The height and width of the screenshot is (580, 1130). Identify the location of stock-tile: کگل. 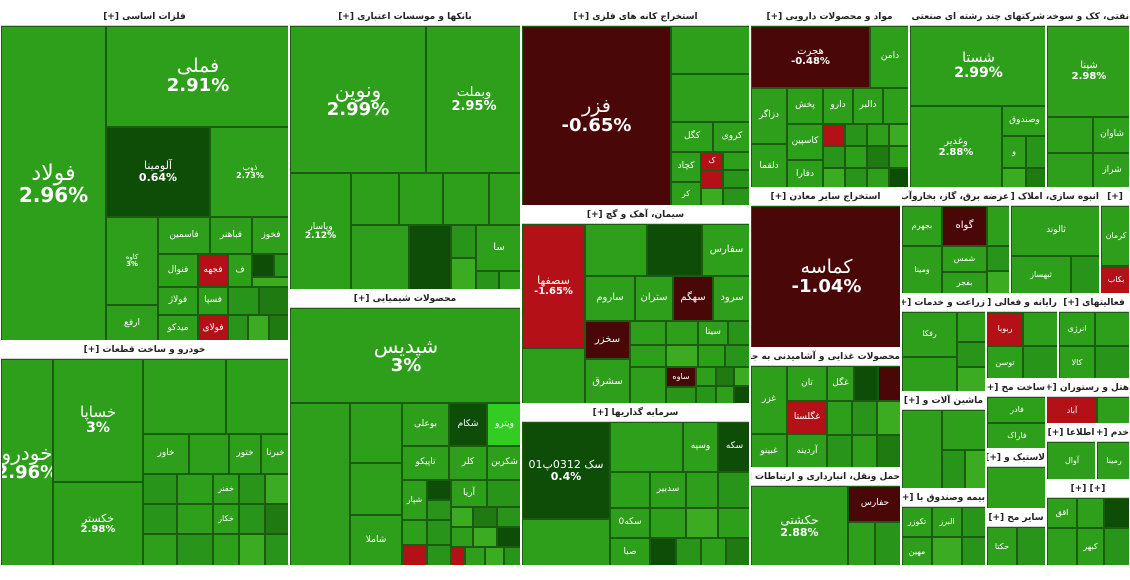
(692, 137).